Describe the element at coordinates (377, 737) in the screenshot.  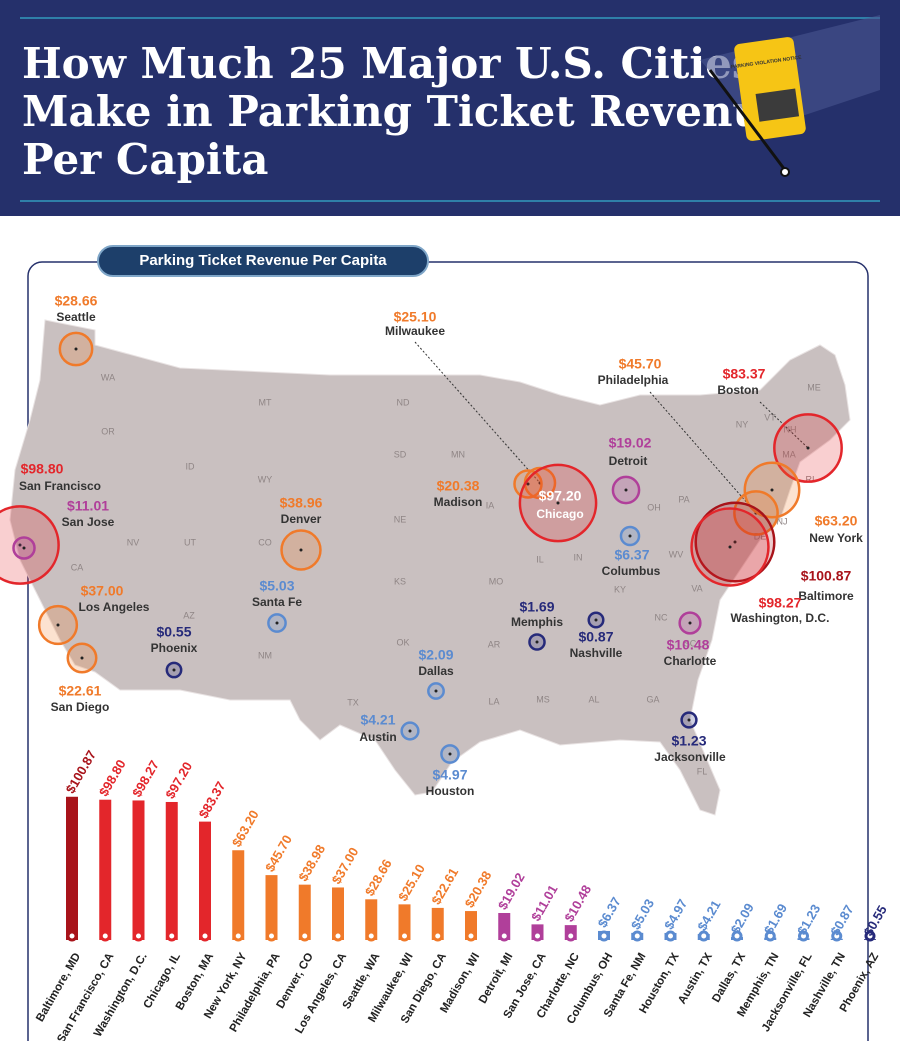
I see `city-label: Austin` at that location.